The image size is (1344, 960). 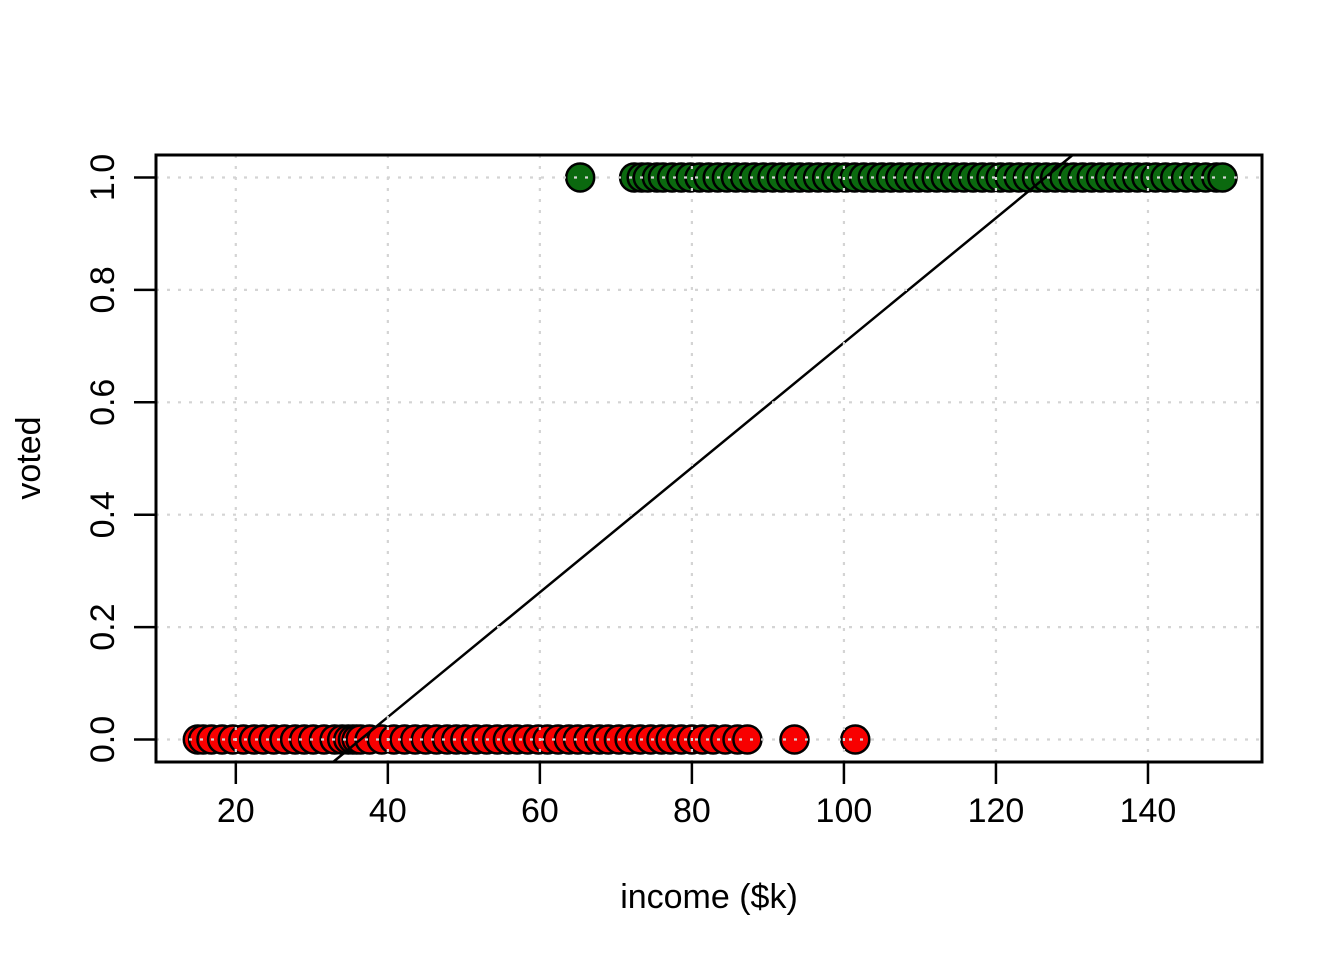 What do you see at coordinates (844, 811) in the screenshot?
I see `x-tick-label: 100` at bounding box center [844, 811].